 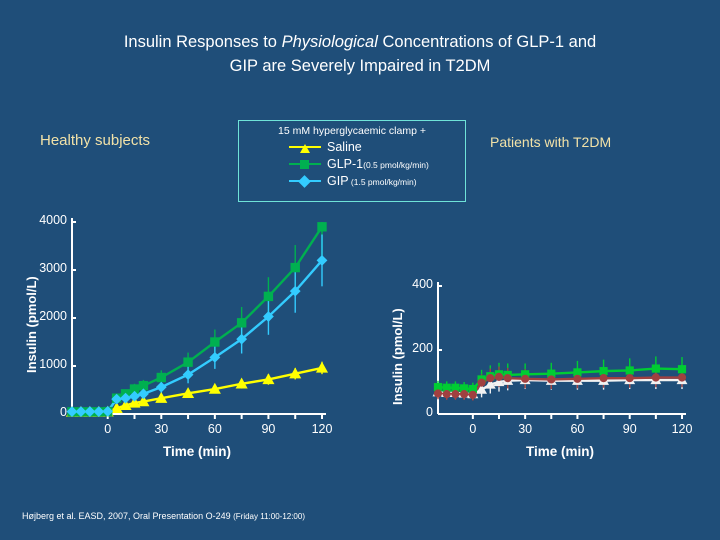 What do you see at coordinates (422, 284) in the screenshot?
I see `y-tick-label: 400` at bounding box center [422, 284].